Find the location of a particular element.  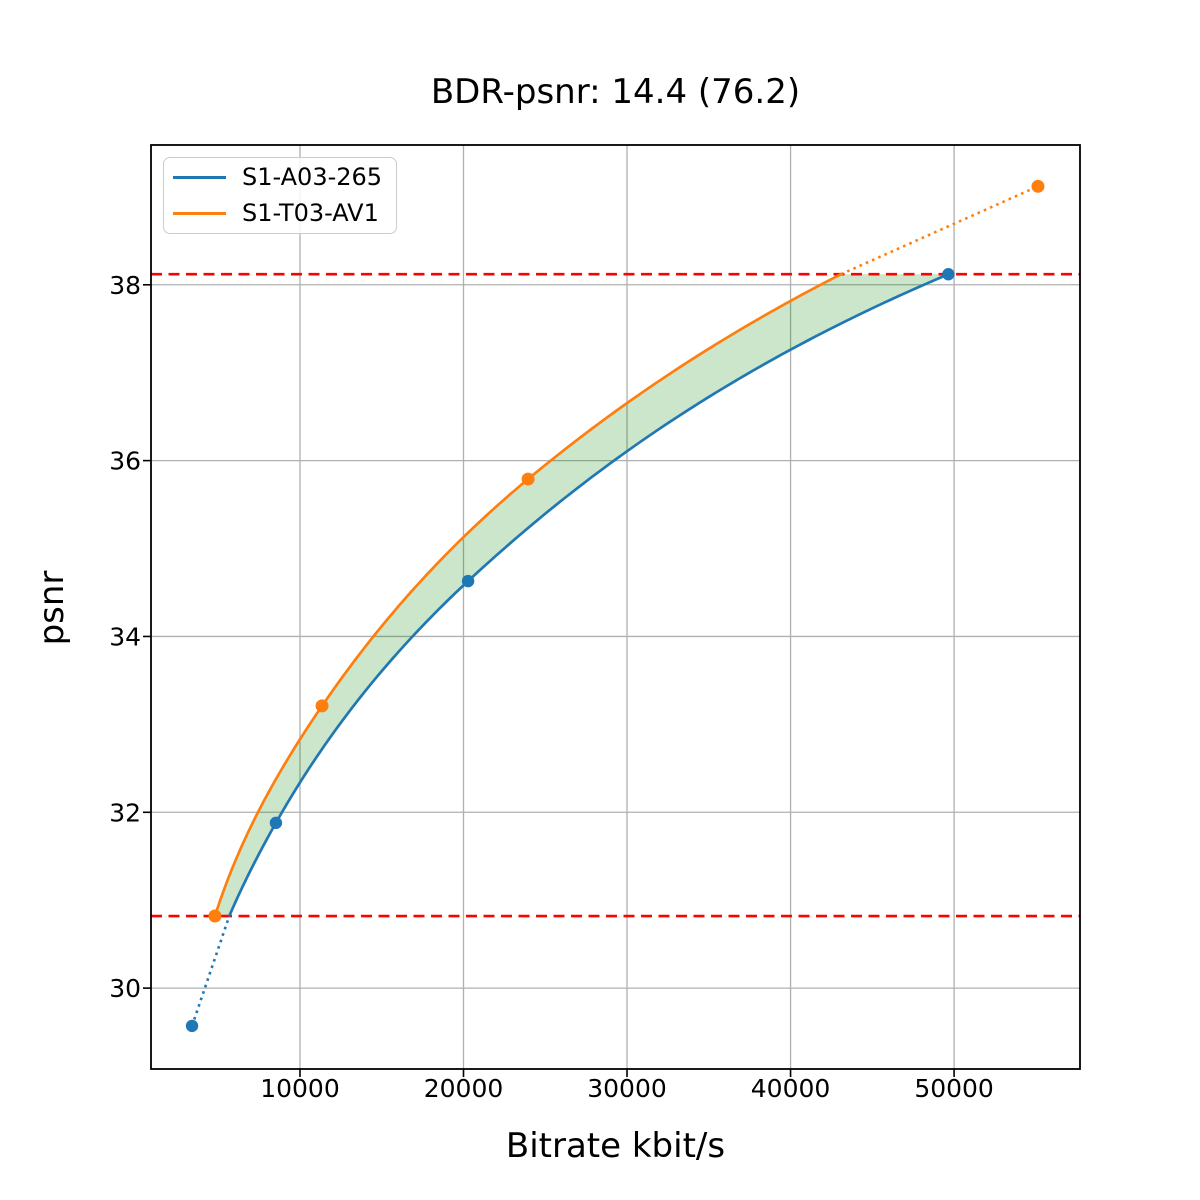

x-tick-label: 40000 is located at coordinates (791, 1088).